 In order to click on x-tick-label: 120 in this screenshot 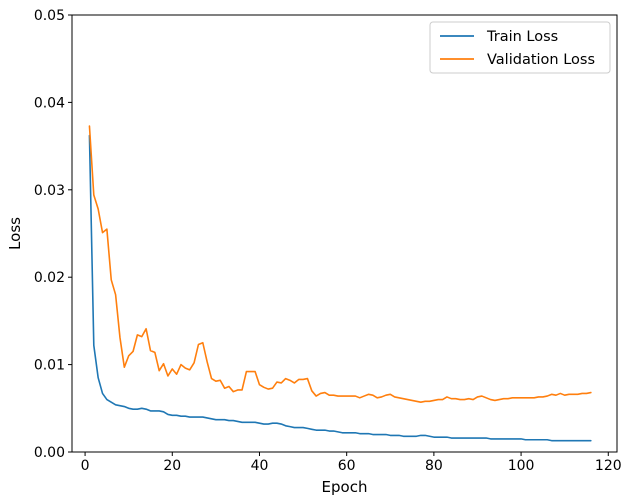, I will do `click(608, 466)`.